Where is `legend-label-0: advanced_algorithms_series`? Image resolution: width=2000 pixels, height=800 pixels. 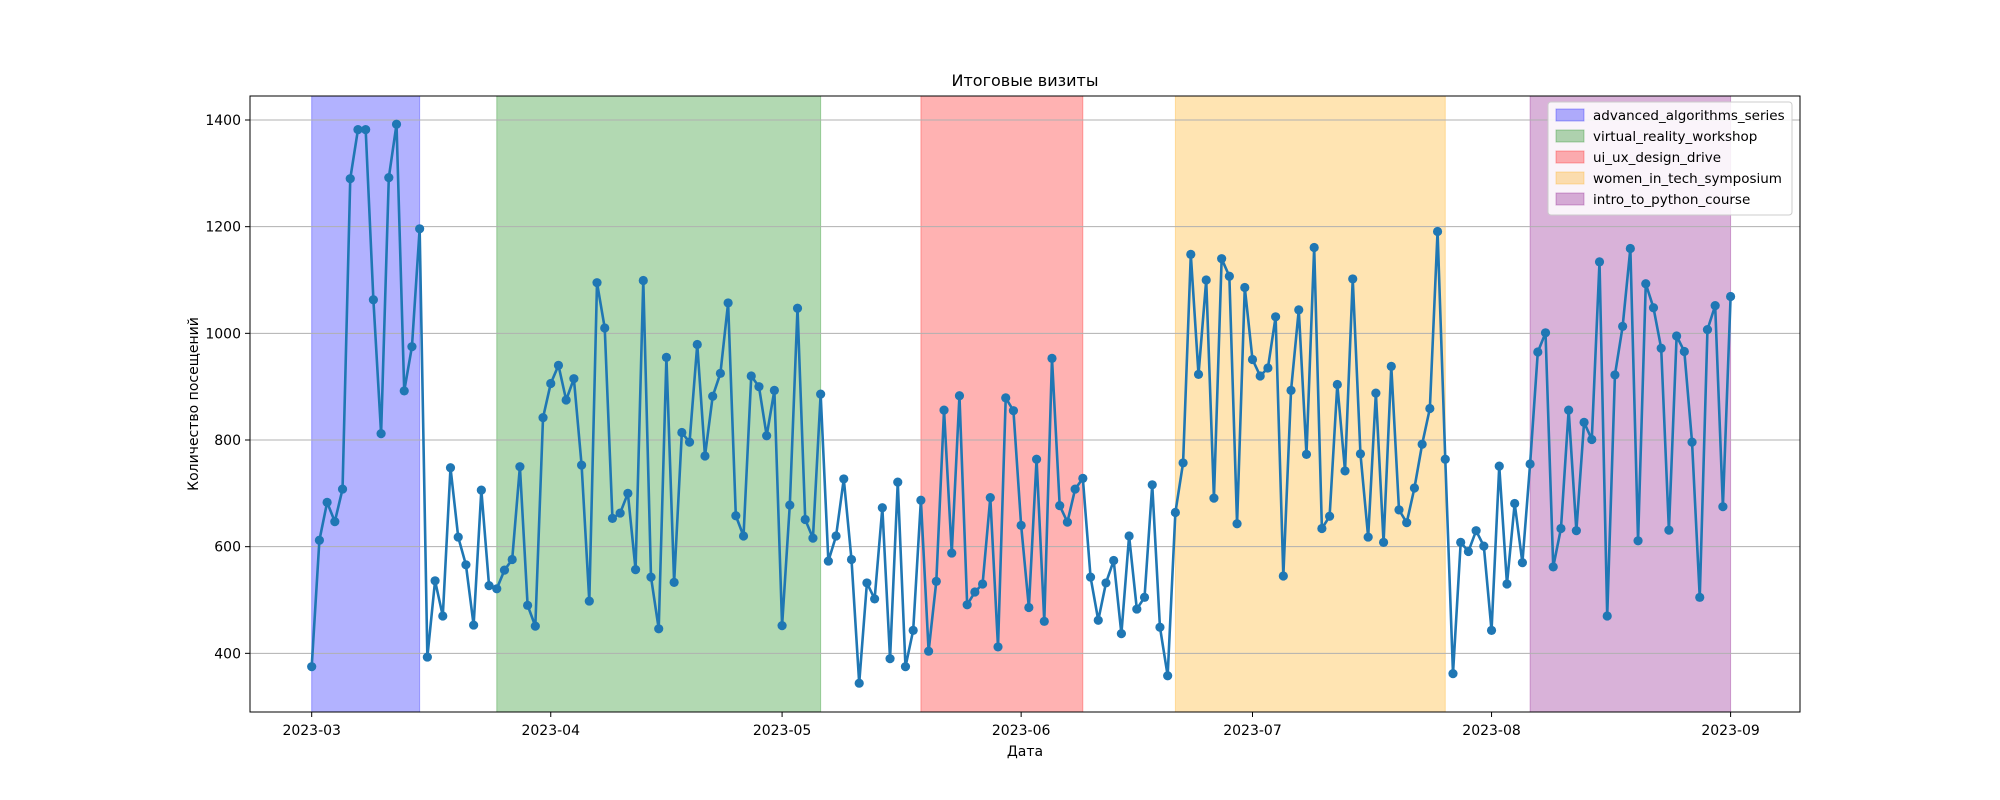 legend-label-0: advanced_algorithms_series is located at coordinates (1689, 116).